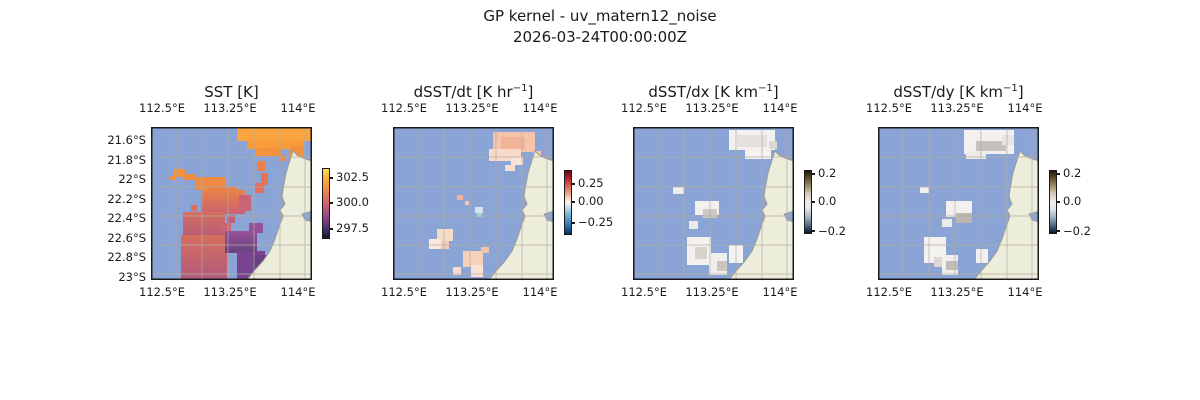 The height and width of the screenshot is (400, 1200). I want to click on colorbar-sst, so click(326, 203).